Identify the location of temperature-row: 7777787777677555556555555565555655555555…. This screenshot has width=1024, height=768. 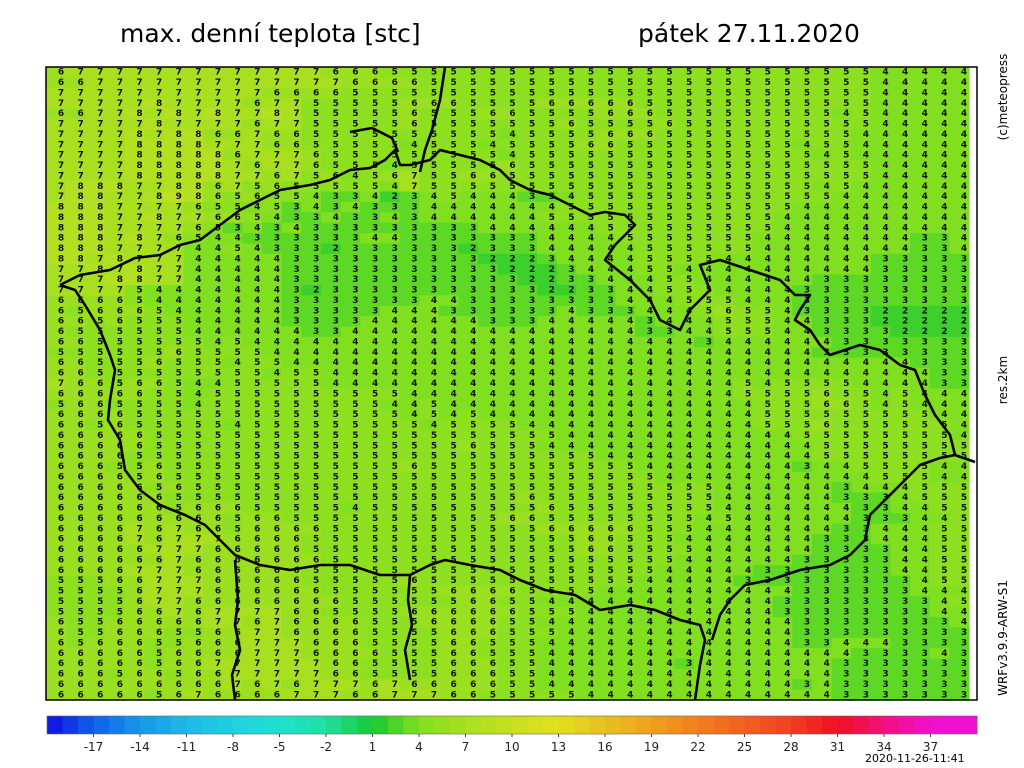
(512, 125).